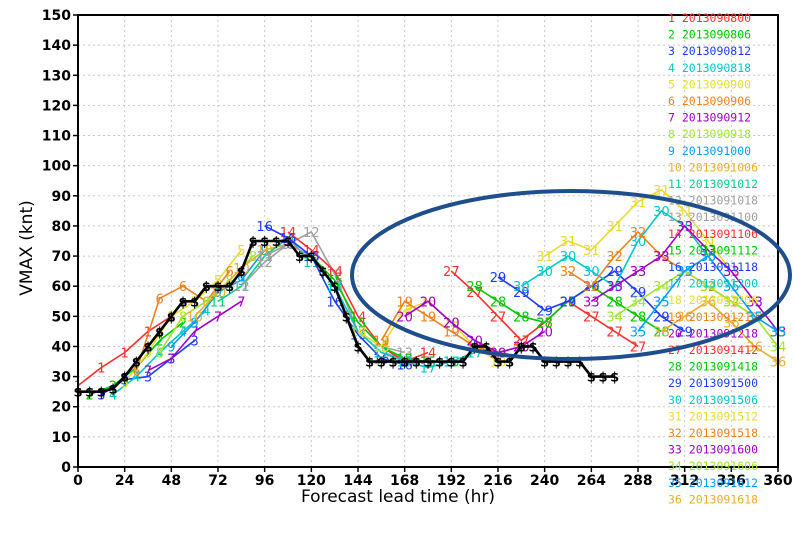  Describe the element at coordinates (62, 438) in the screenshot. I see `y-tick-label: 10` at that location.